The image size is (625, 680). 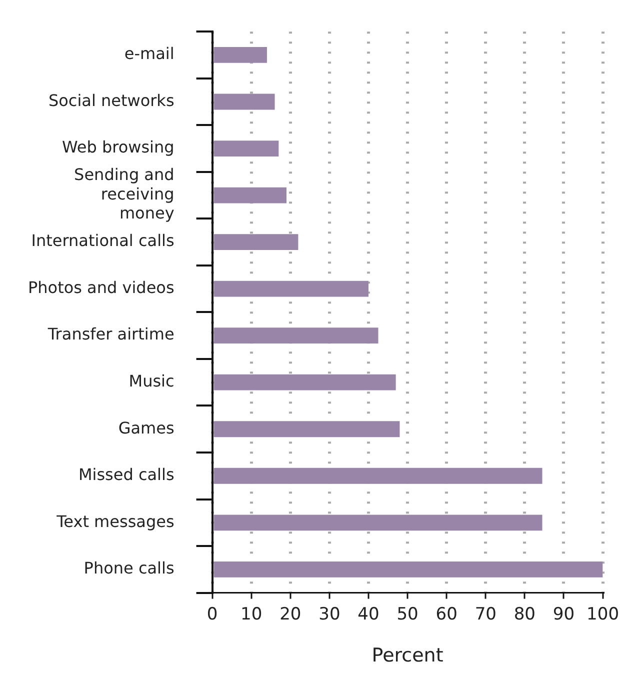 I want to click on y-tick-label: Music, so click(x=151, y=381).